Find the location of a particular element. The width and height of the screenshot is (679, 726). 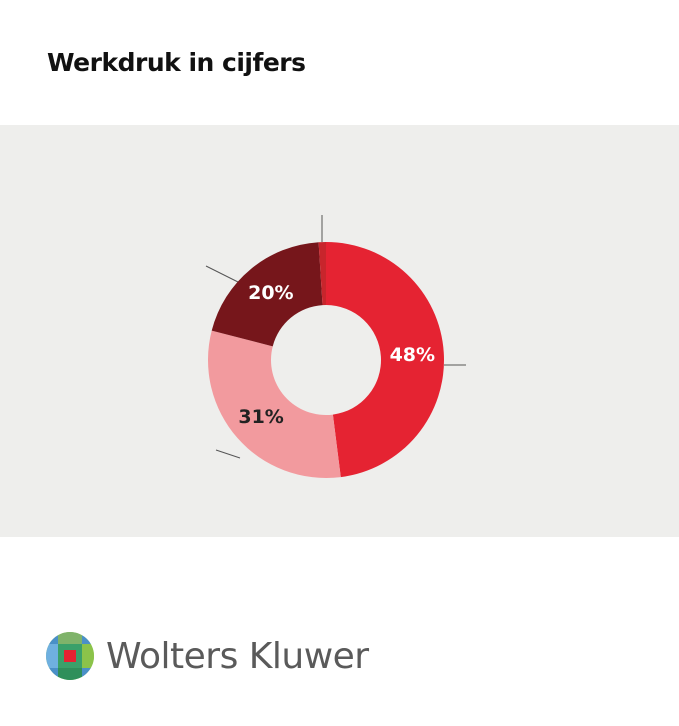

value-label: 48% is located at coordinates (412, 354).